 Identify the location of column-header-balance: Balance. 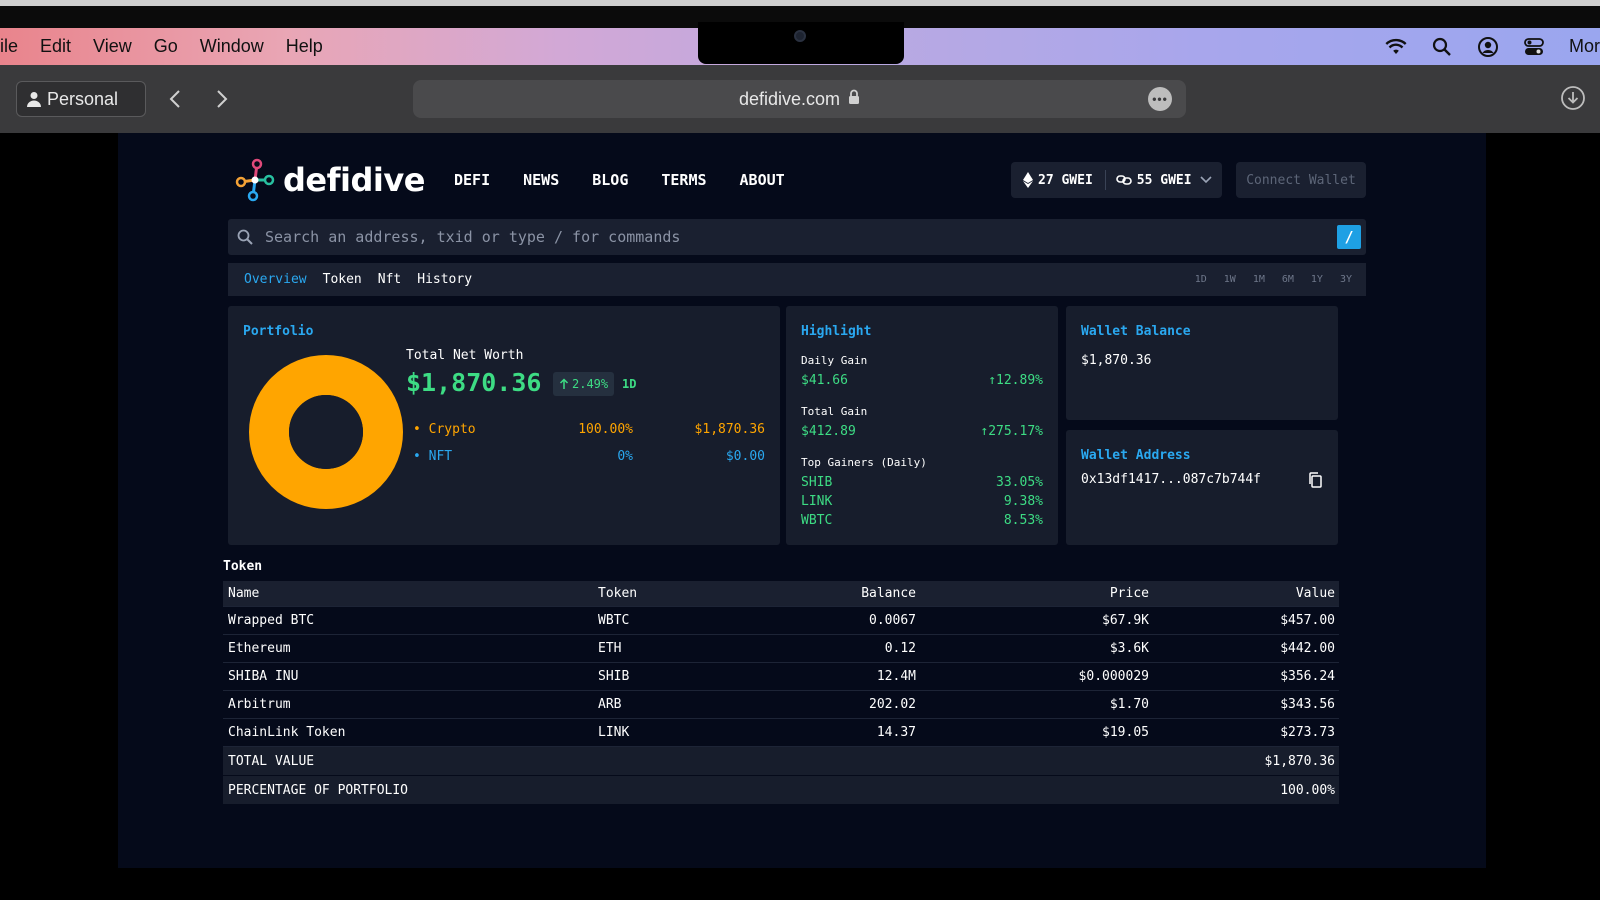
(888, 593).